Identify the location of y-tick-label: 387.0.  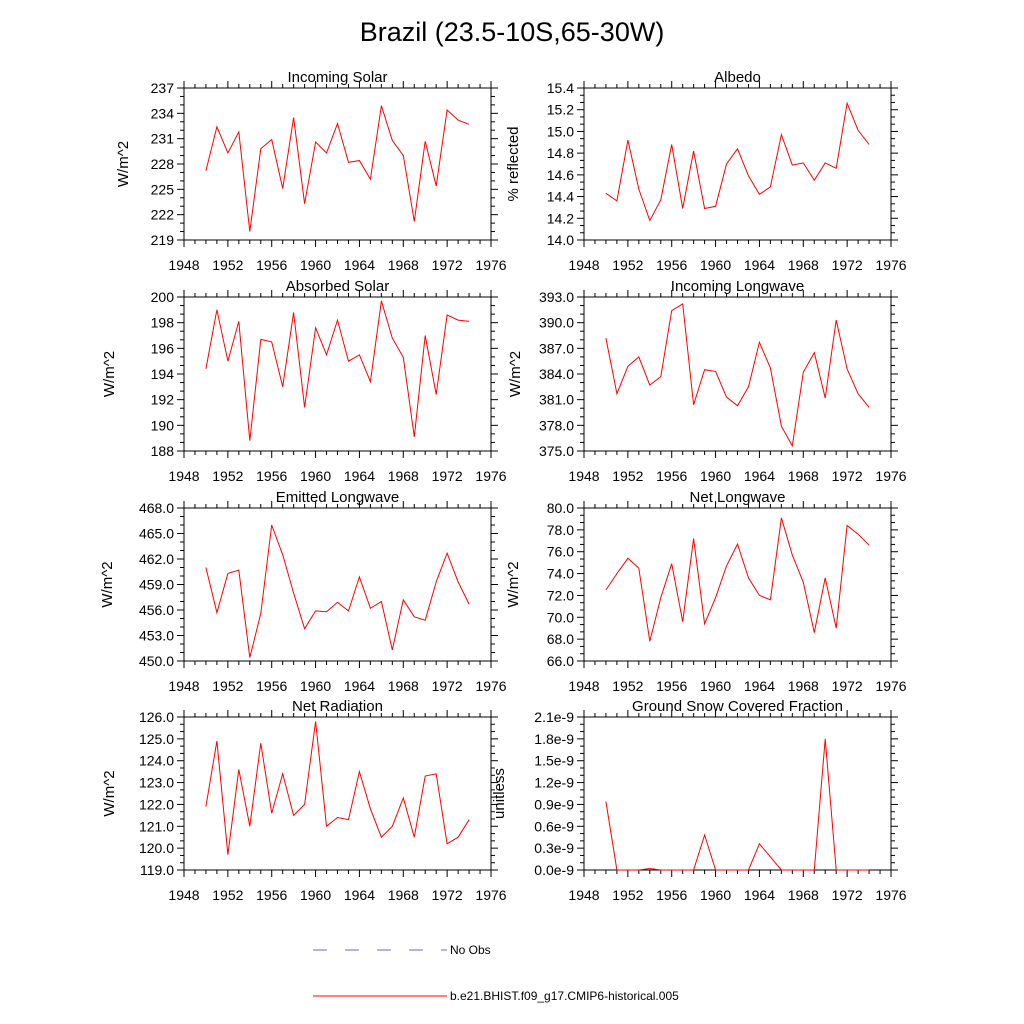
(556, 348).